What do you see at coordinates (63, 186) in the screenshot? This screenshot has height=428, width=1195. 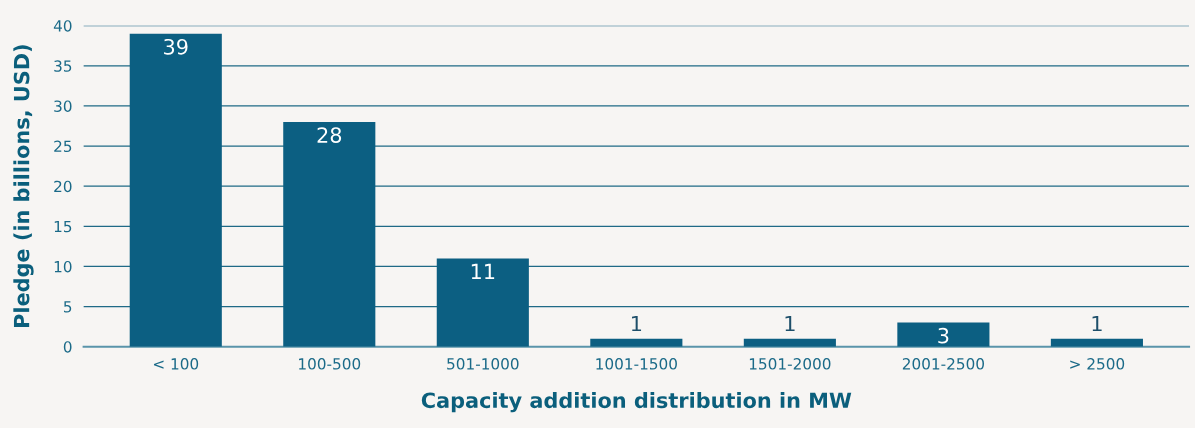 I see `y-tick-label: 20` at bounding box center [63, 186].